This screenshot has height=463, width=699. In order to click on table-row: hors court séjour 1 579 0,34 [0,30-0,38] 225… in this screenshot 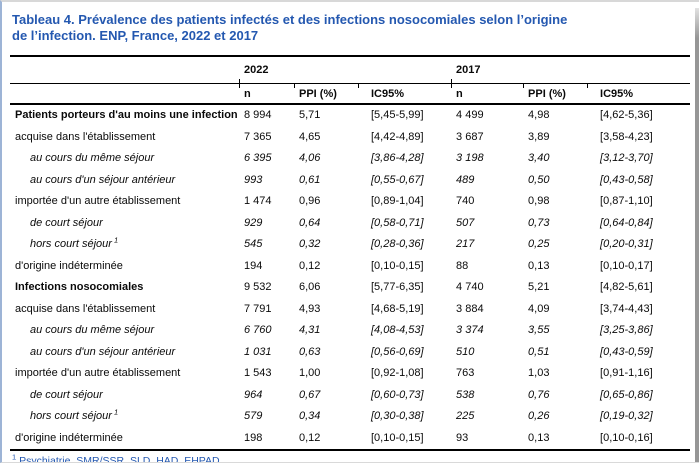, I will do `click(350, 417)`.